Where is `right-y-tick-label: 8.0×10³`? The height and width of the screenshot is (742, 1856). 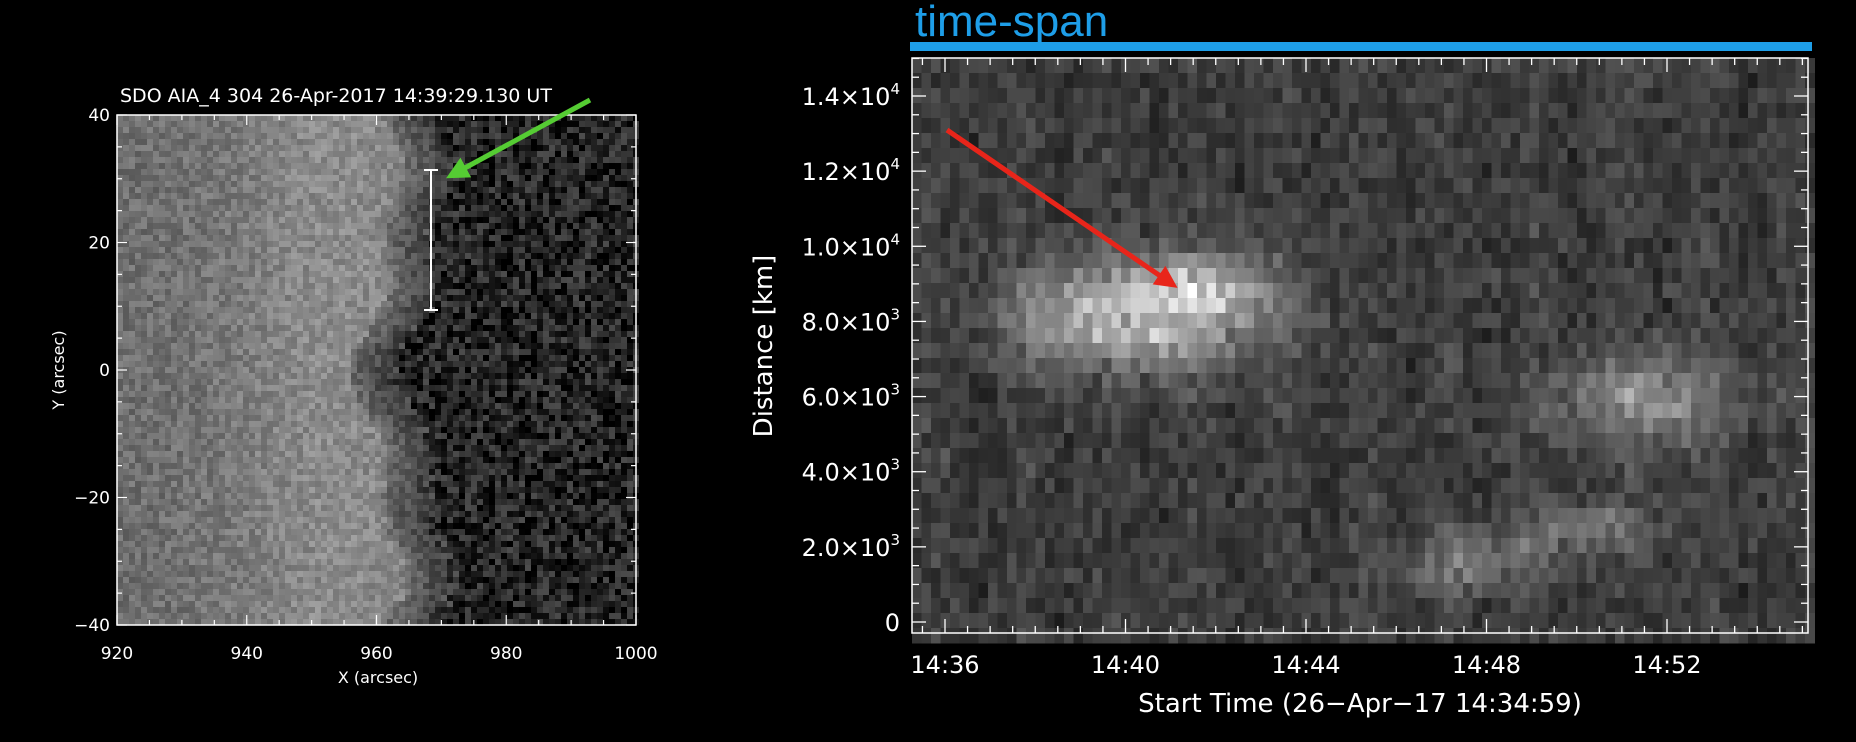 right-y-tick-label: 8.0×10³ is located at coordinates (851, 320).